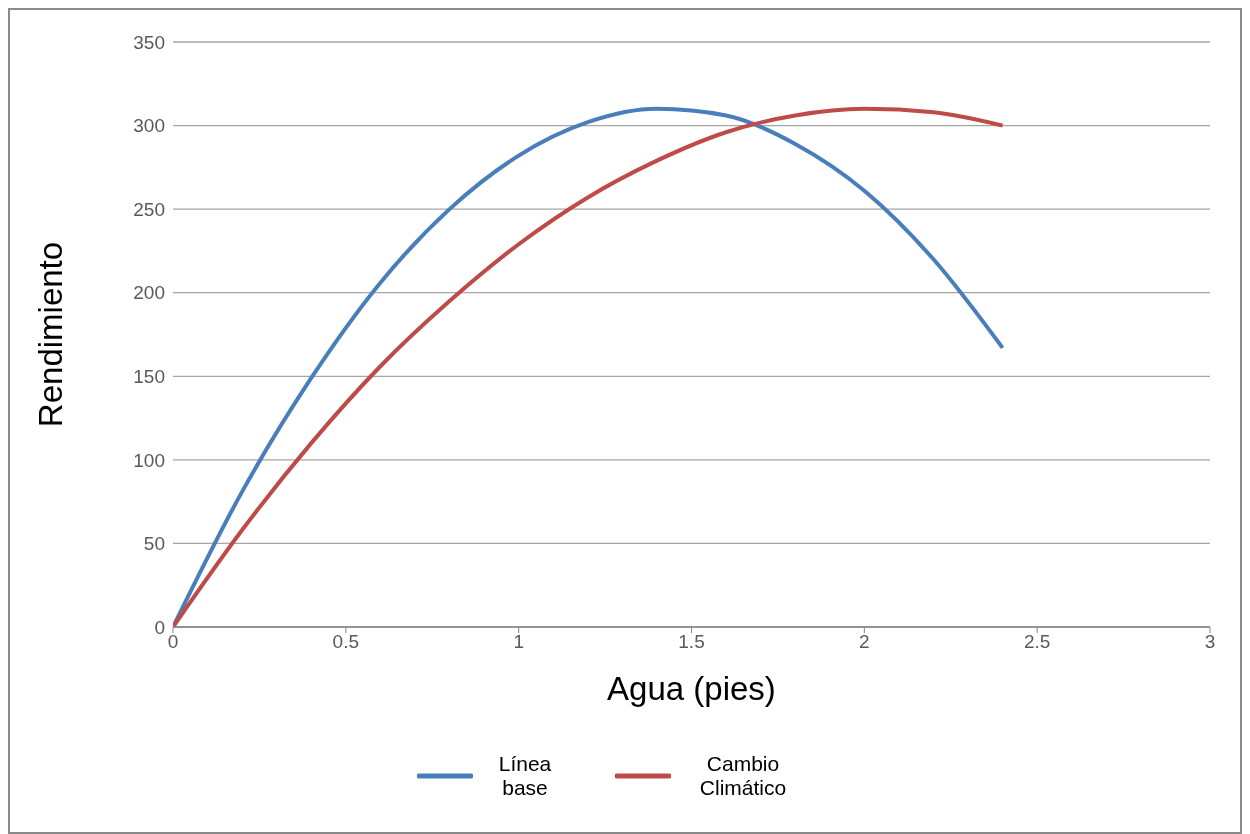 This screenshot has width=1250, height=834. Describe the element at coordinates (518, 642) in the screenshot. I see `x-tick-label: 1` at that location.